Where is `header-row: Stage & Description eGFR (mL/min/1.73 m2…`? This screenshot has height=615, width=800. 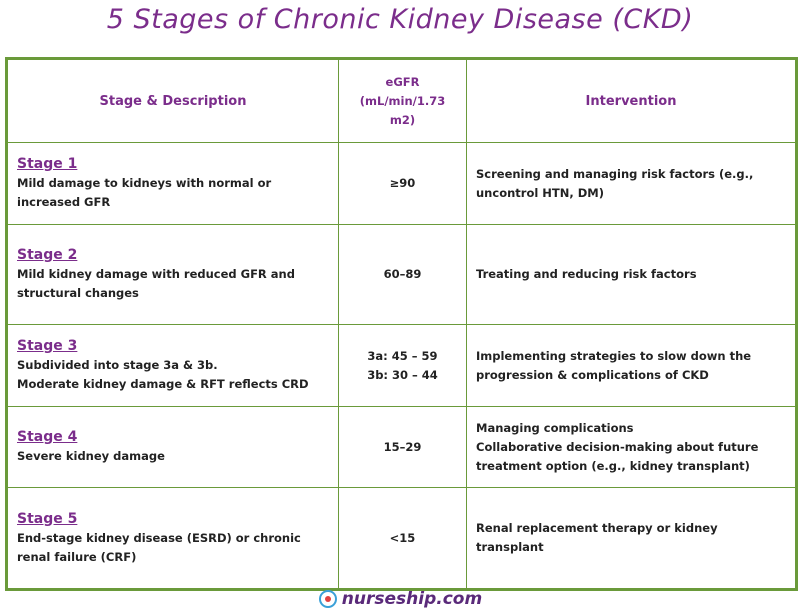 header-row: Stage & Description eGFR (mL/min/1.73 m2… is located at coordinates (401, 100).